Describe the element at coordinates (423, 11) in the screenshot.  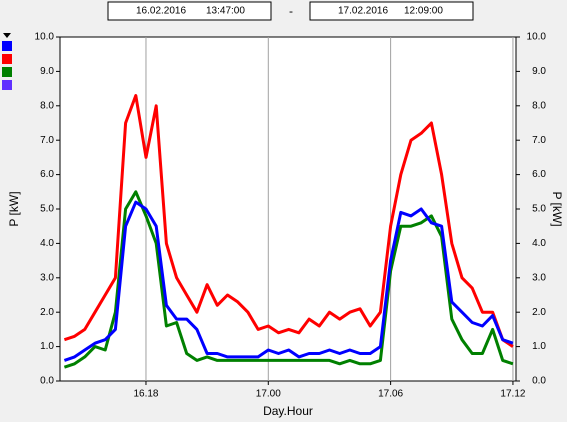
I see `end-time: 12:09:00` at that location.